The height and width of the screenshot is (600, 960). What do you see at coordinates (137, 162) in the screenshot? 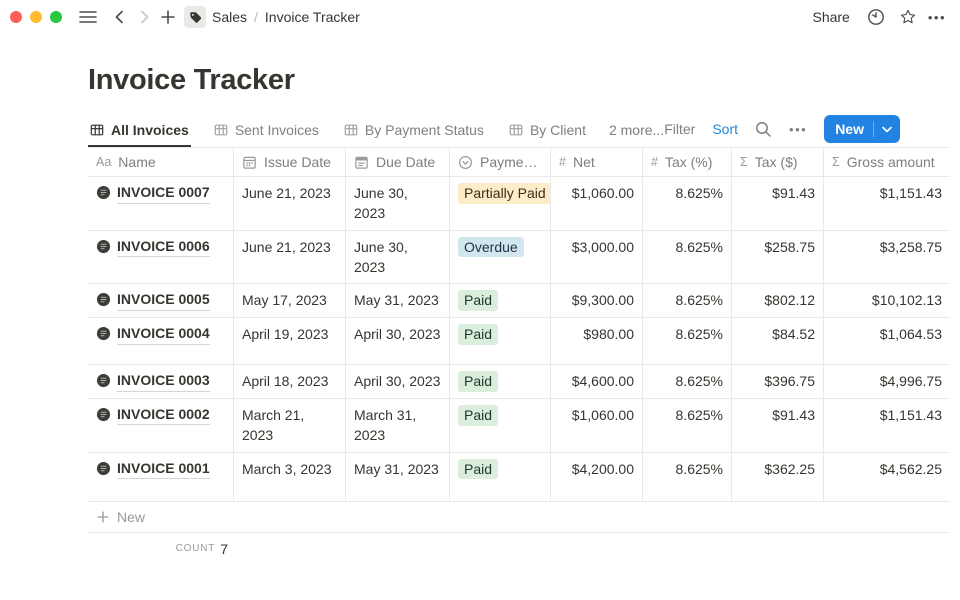
I see `column-label: Name` at bounding box center [137, 162].